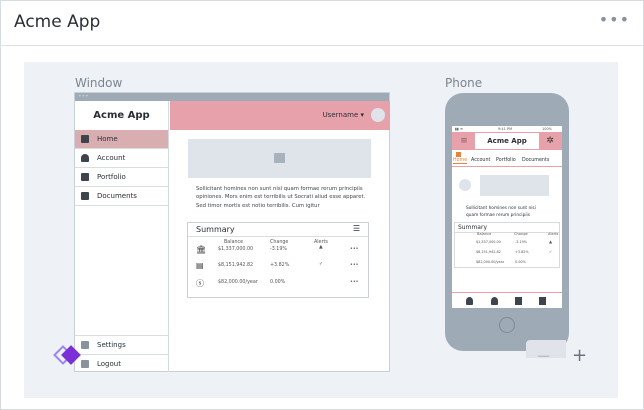 Image resolution: width=644 pixels, height=410 pixels. Describe the element at coordinates (614, 19) in the screenshot. I see `more-menu-button: •••` at that location.